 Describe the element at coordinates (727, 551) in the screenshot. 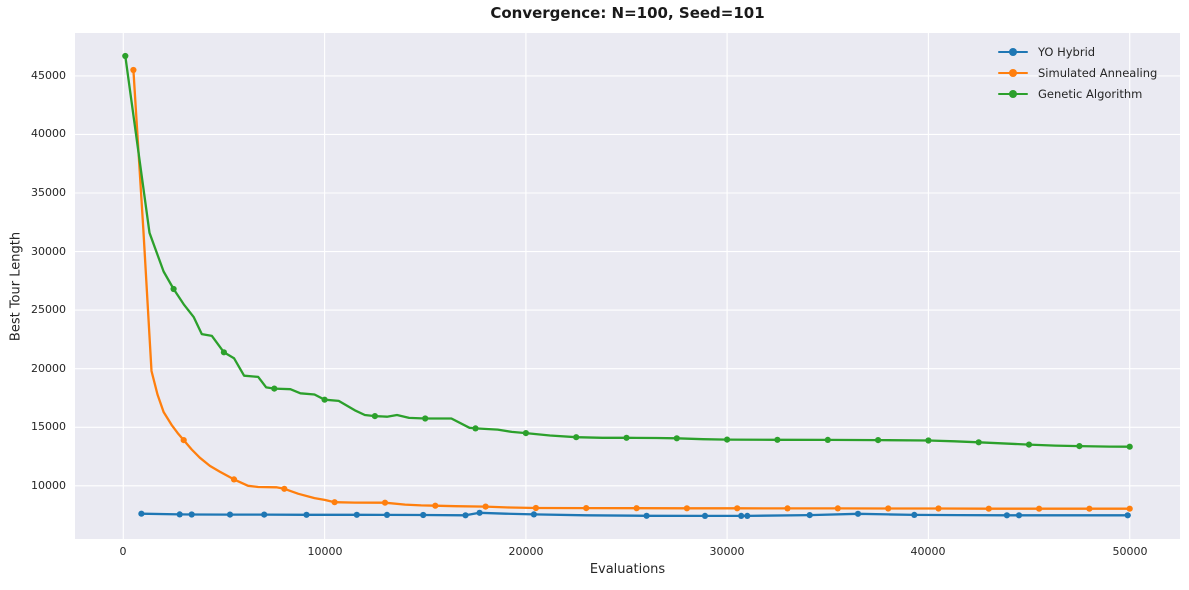

I see `x-tick-label: 30000` at that location.